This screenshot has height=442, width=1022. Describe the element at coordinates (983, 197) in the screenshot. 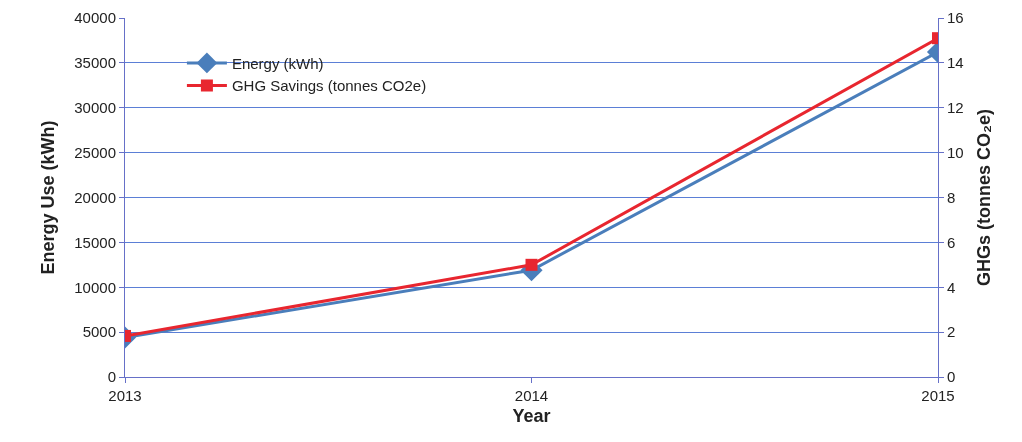

I see `y2-axis-title: GHGs (tonnes CO₂e)` at that location.